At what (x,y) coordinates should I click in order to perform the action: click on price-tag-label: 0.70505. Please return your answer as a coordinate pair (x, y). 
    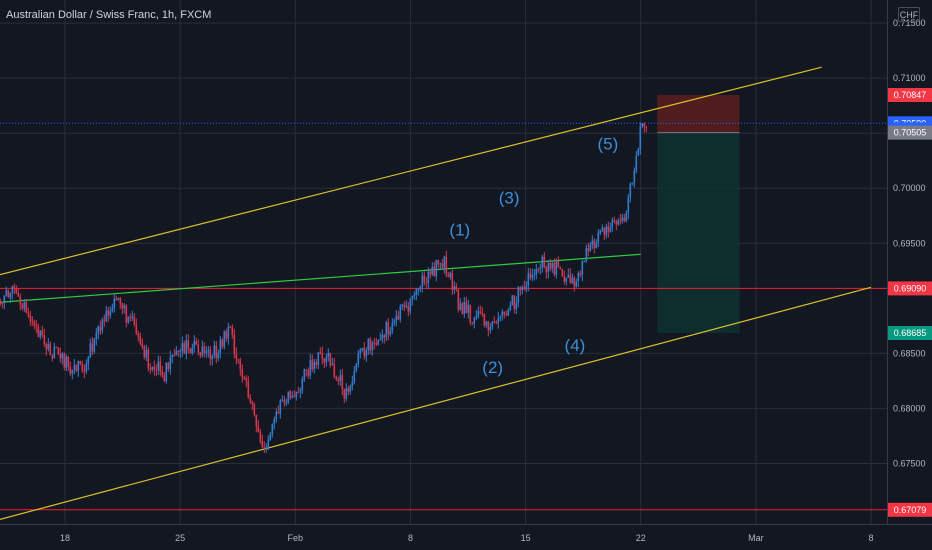
    Looking at the image, I should click on (910, 133).